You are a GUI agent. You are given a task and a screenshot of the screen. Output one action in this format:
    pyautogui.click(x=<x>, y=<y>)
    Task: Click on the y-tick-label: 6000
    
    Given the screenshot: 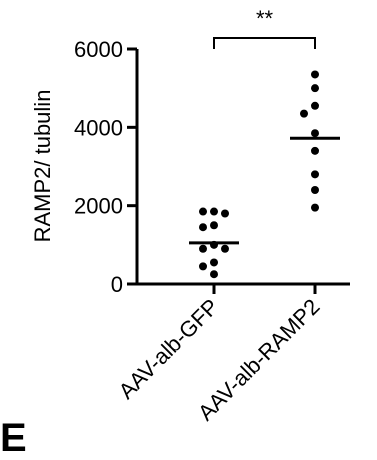 What is the action you would take?
    pyautogui.click(x=98, y=49)
    